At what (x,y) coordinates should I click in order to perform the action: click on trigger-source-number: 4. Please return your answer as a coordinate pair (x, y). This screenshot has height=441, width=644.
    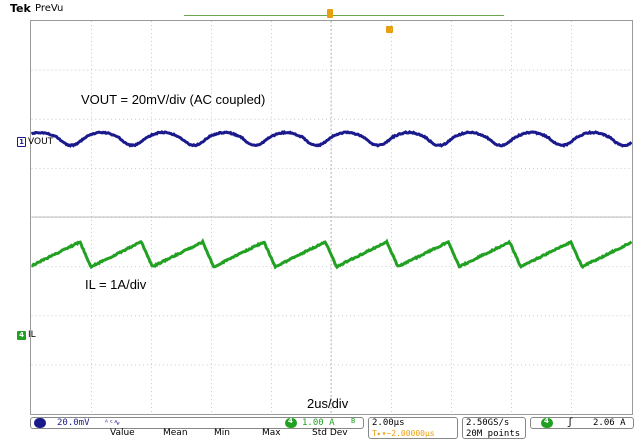
    Looking at the image, I should click on (546, 421).